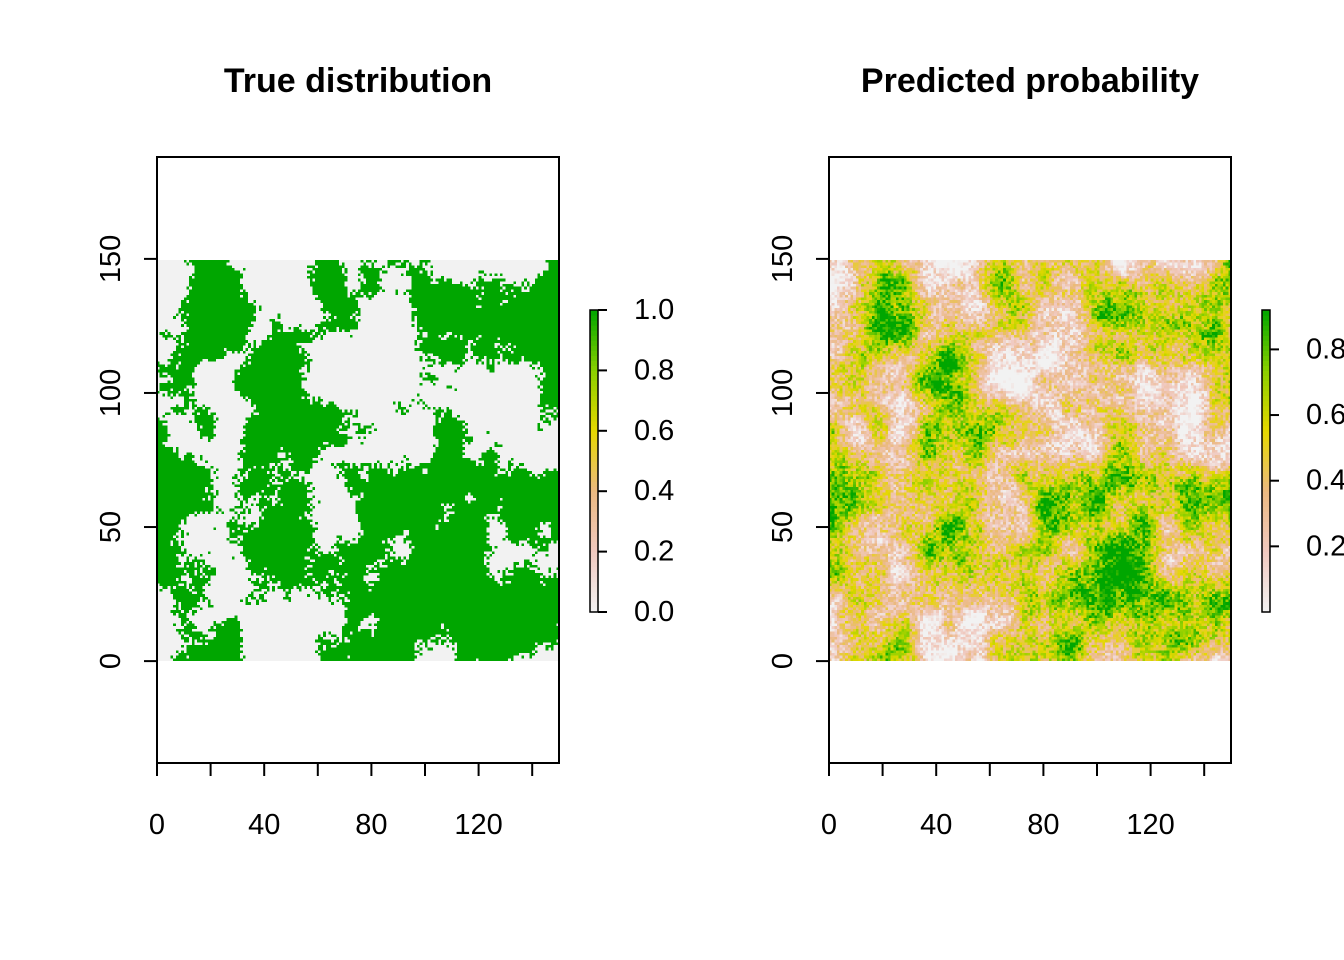  What do you see at coordinates (1030, 460) in the screenshot?
I see `raster-heatmap` at bounding box center [1030, 460].